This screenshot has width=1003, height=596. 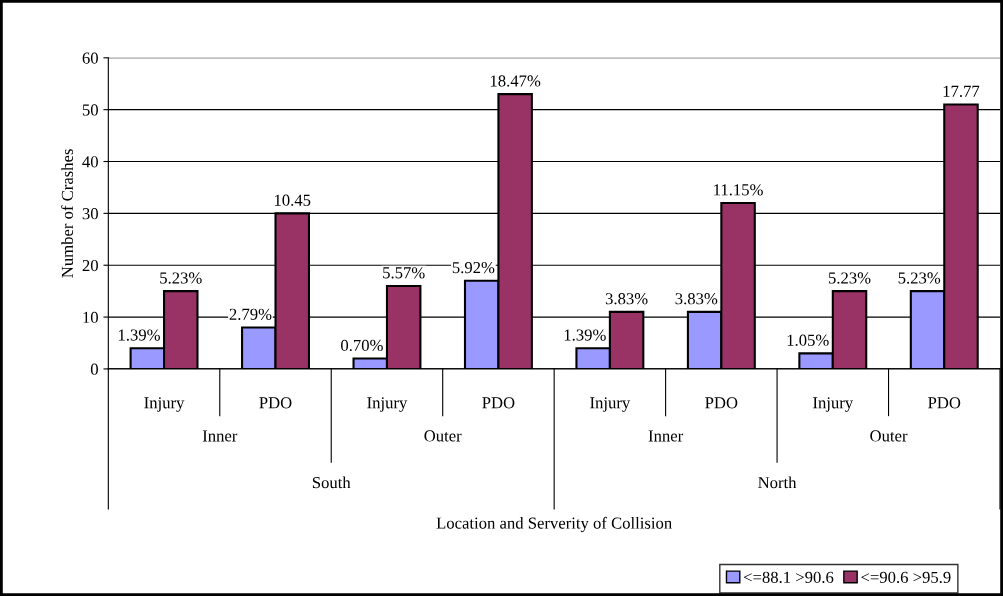 What do you see at coordinates (777, 482) in the screenshot?
I see `text: North` at bounding box center [777, 482].